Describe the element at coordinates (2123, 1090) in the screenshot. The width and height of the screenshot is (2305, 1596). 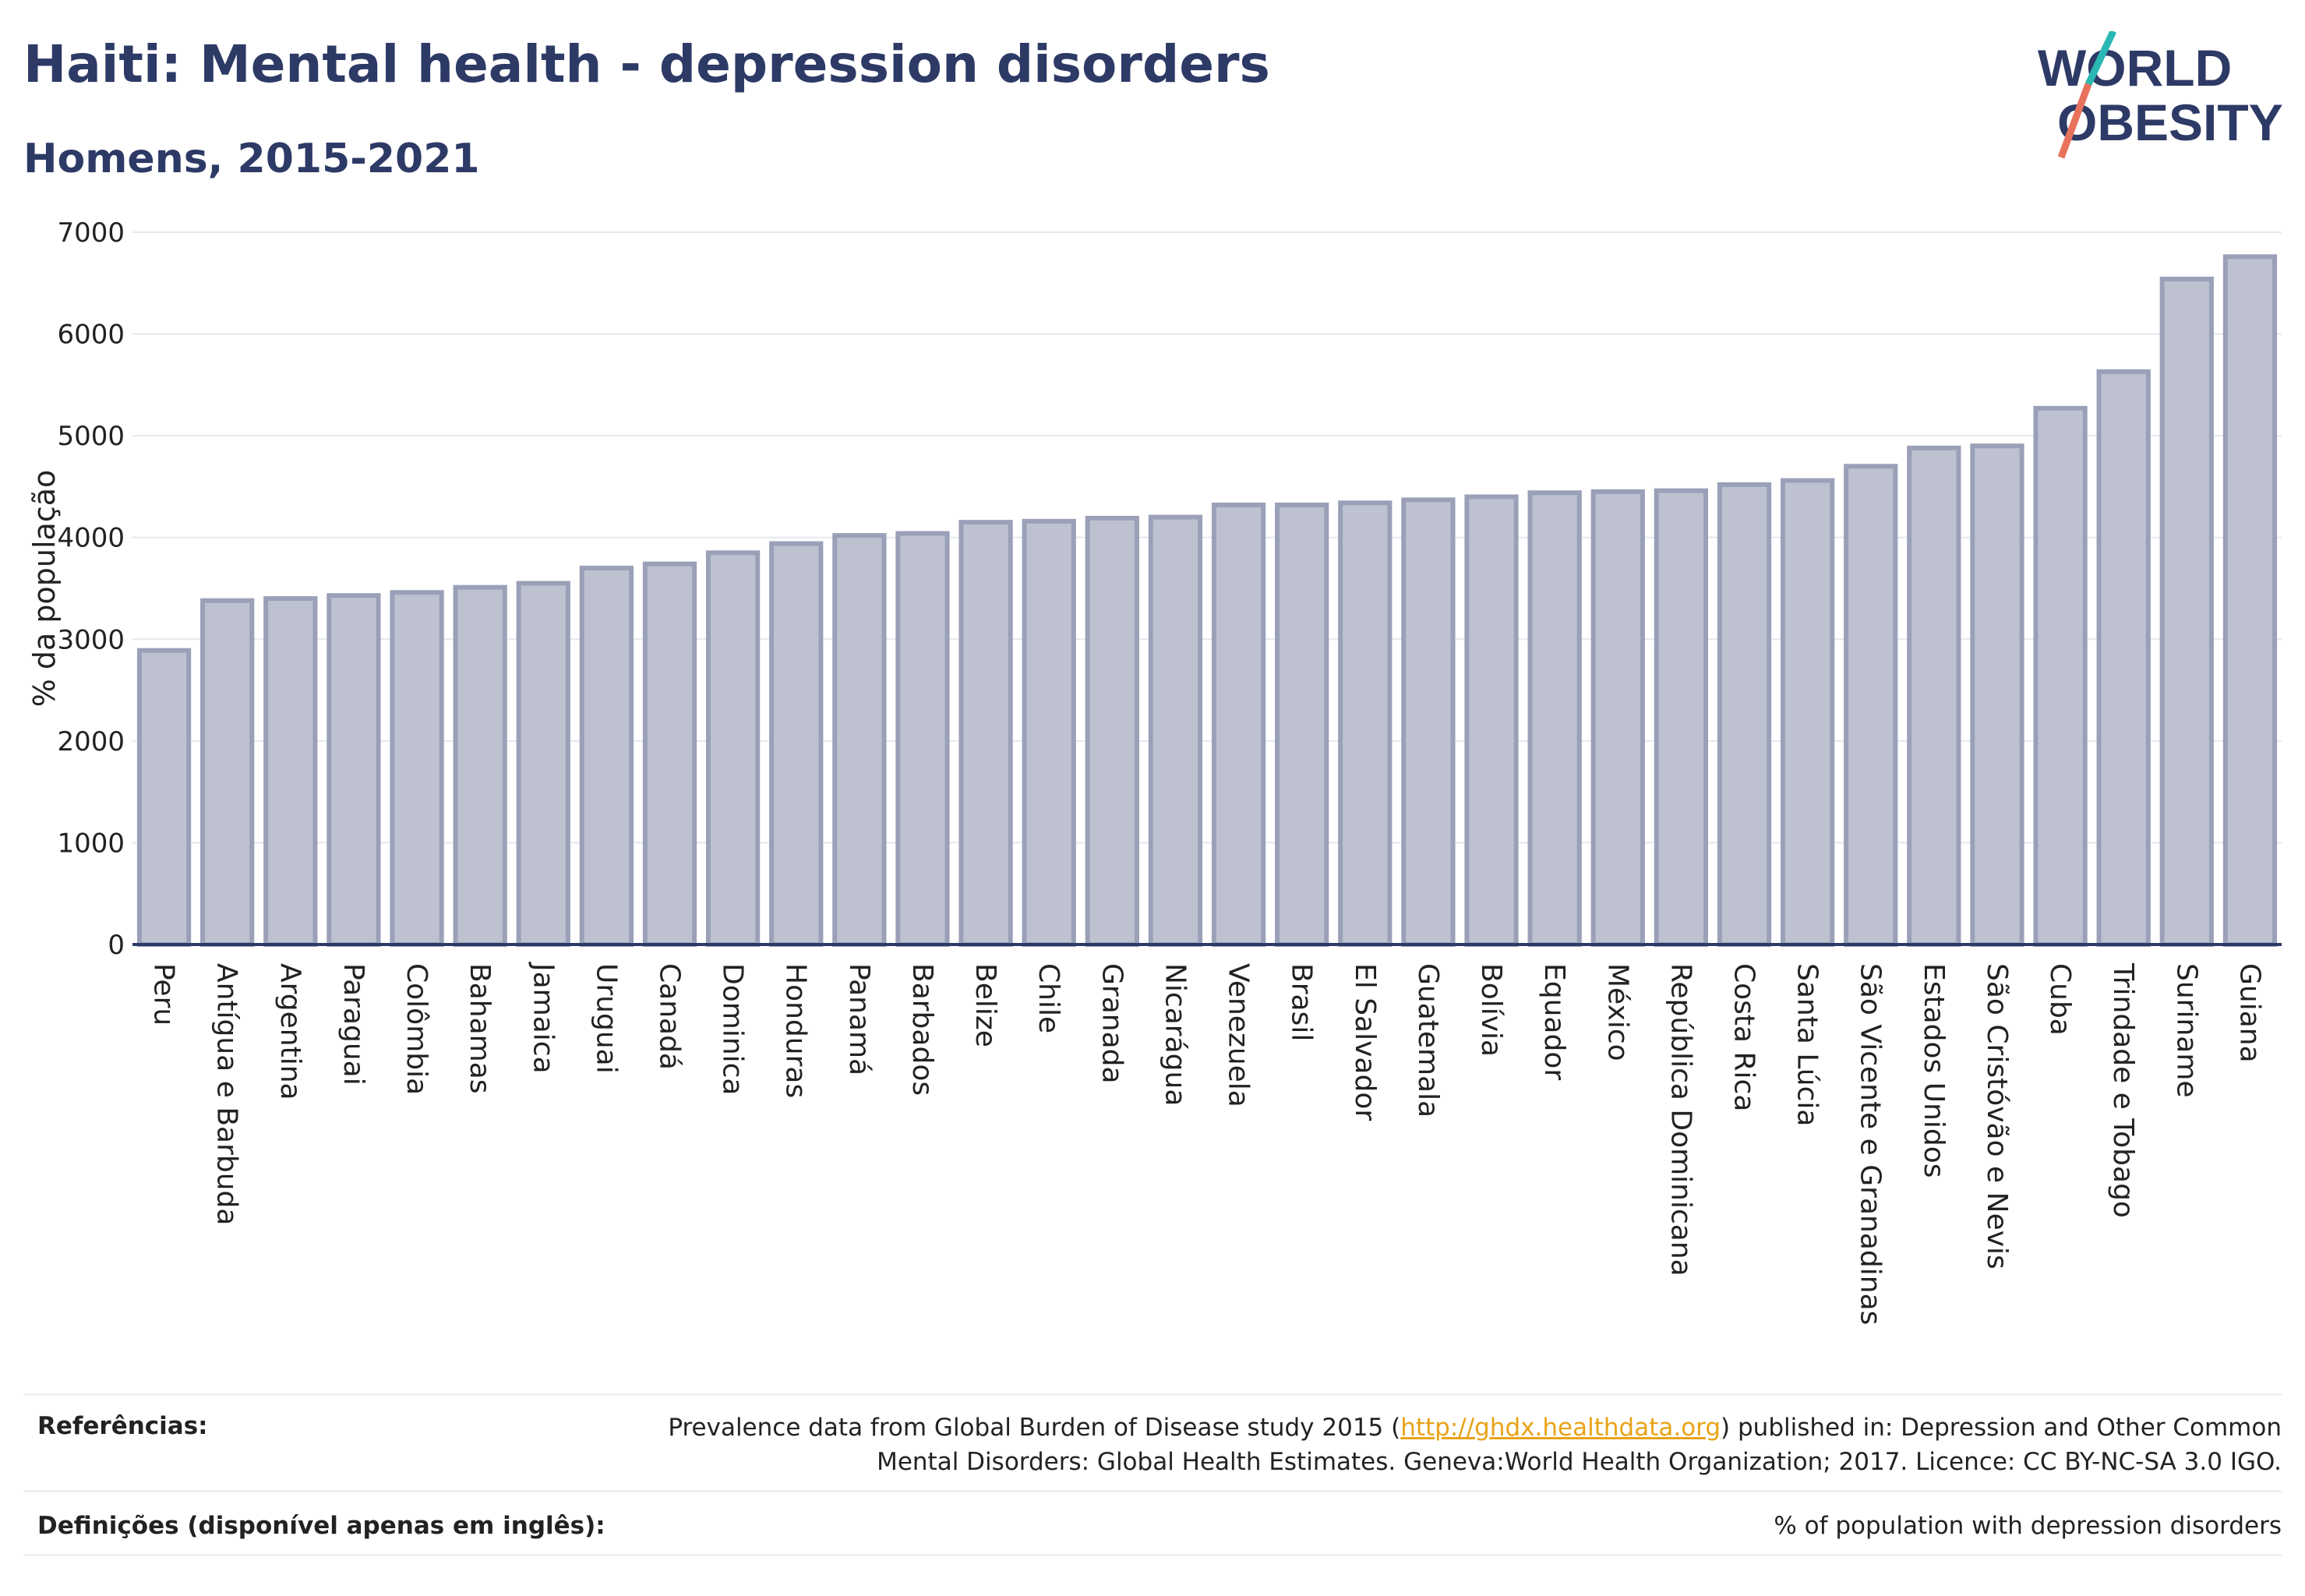
I see `x-tick-label: Trindade e Tobago` at that location.